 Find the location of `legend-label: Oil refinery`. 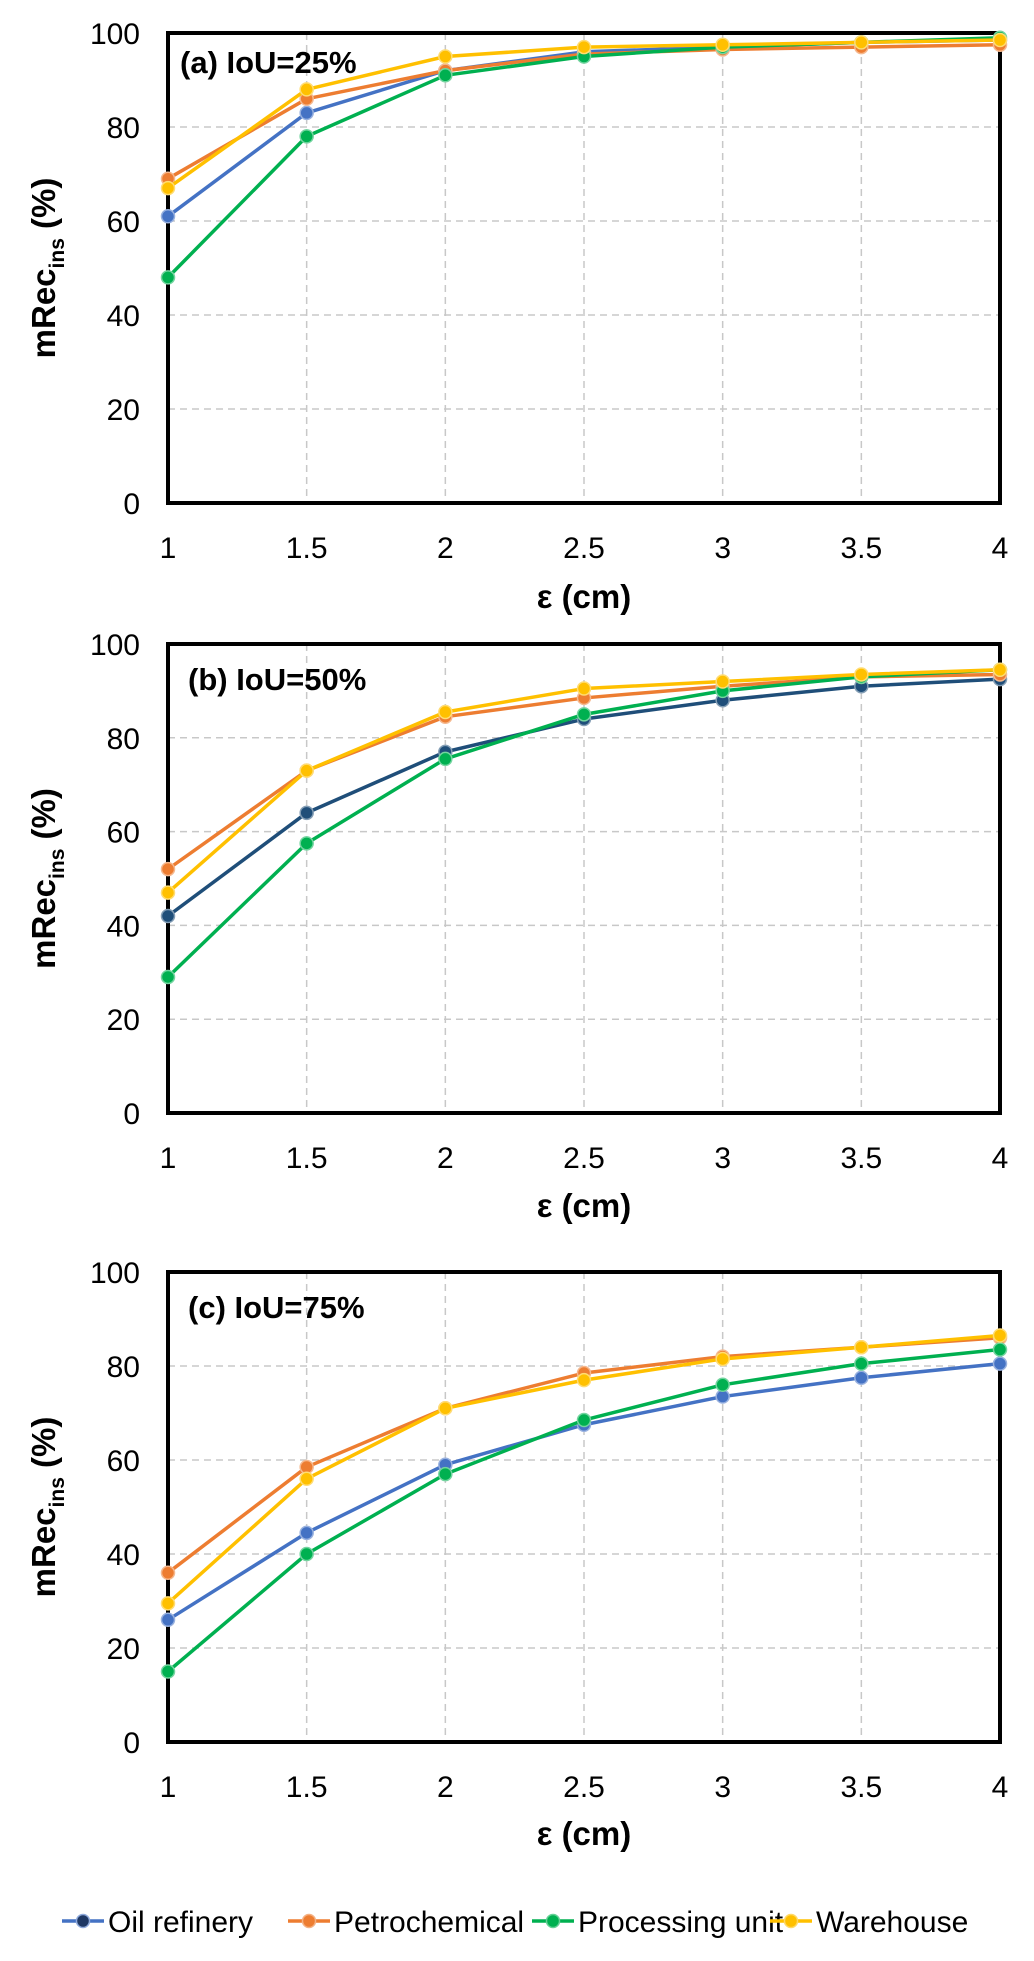

legend-label: Oil refinery is located at coordinates (180, 1922).